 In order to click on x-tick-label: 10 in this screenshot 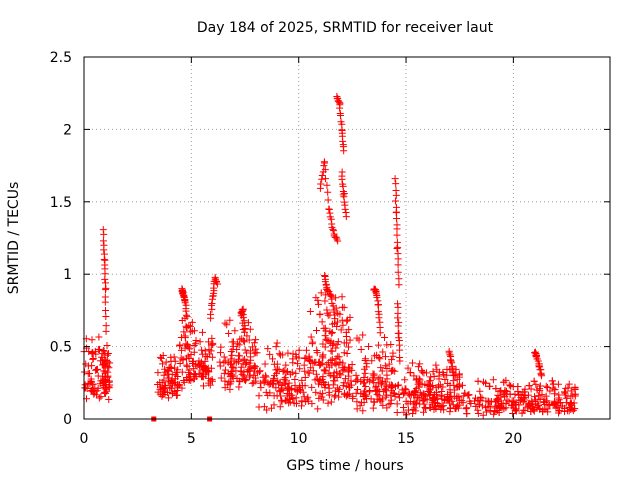, I will do `click(299, 439)`.